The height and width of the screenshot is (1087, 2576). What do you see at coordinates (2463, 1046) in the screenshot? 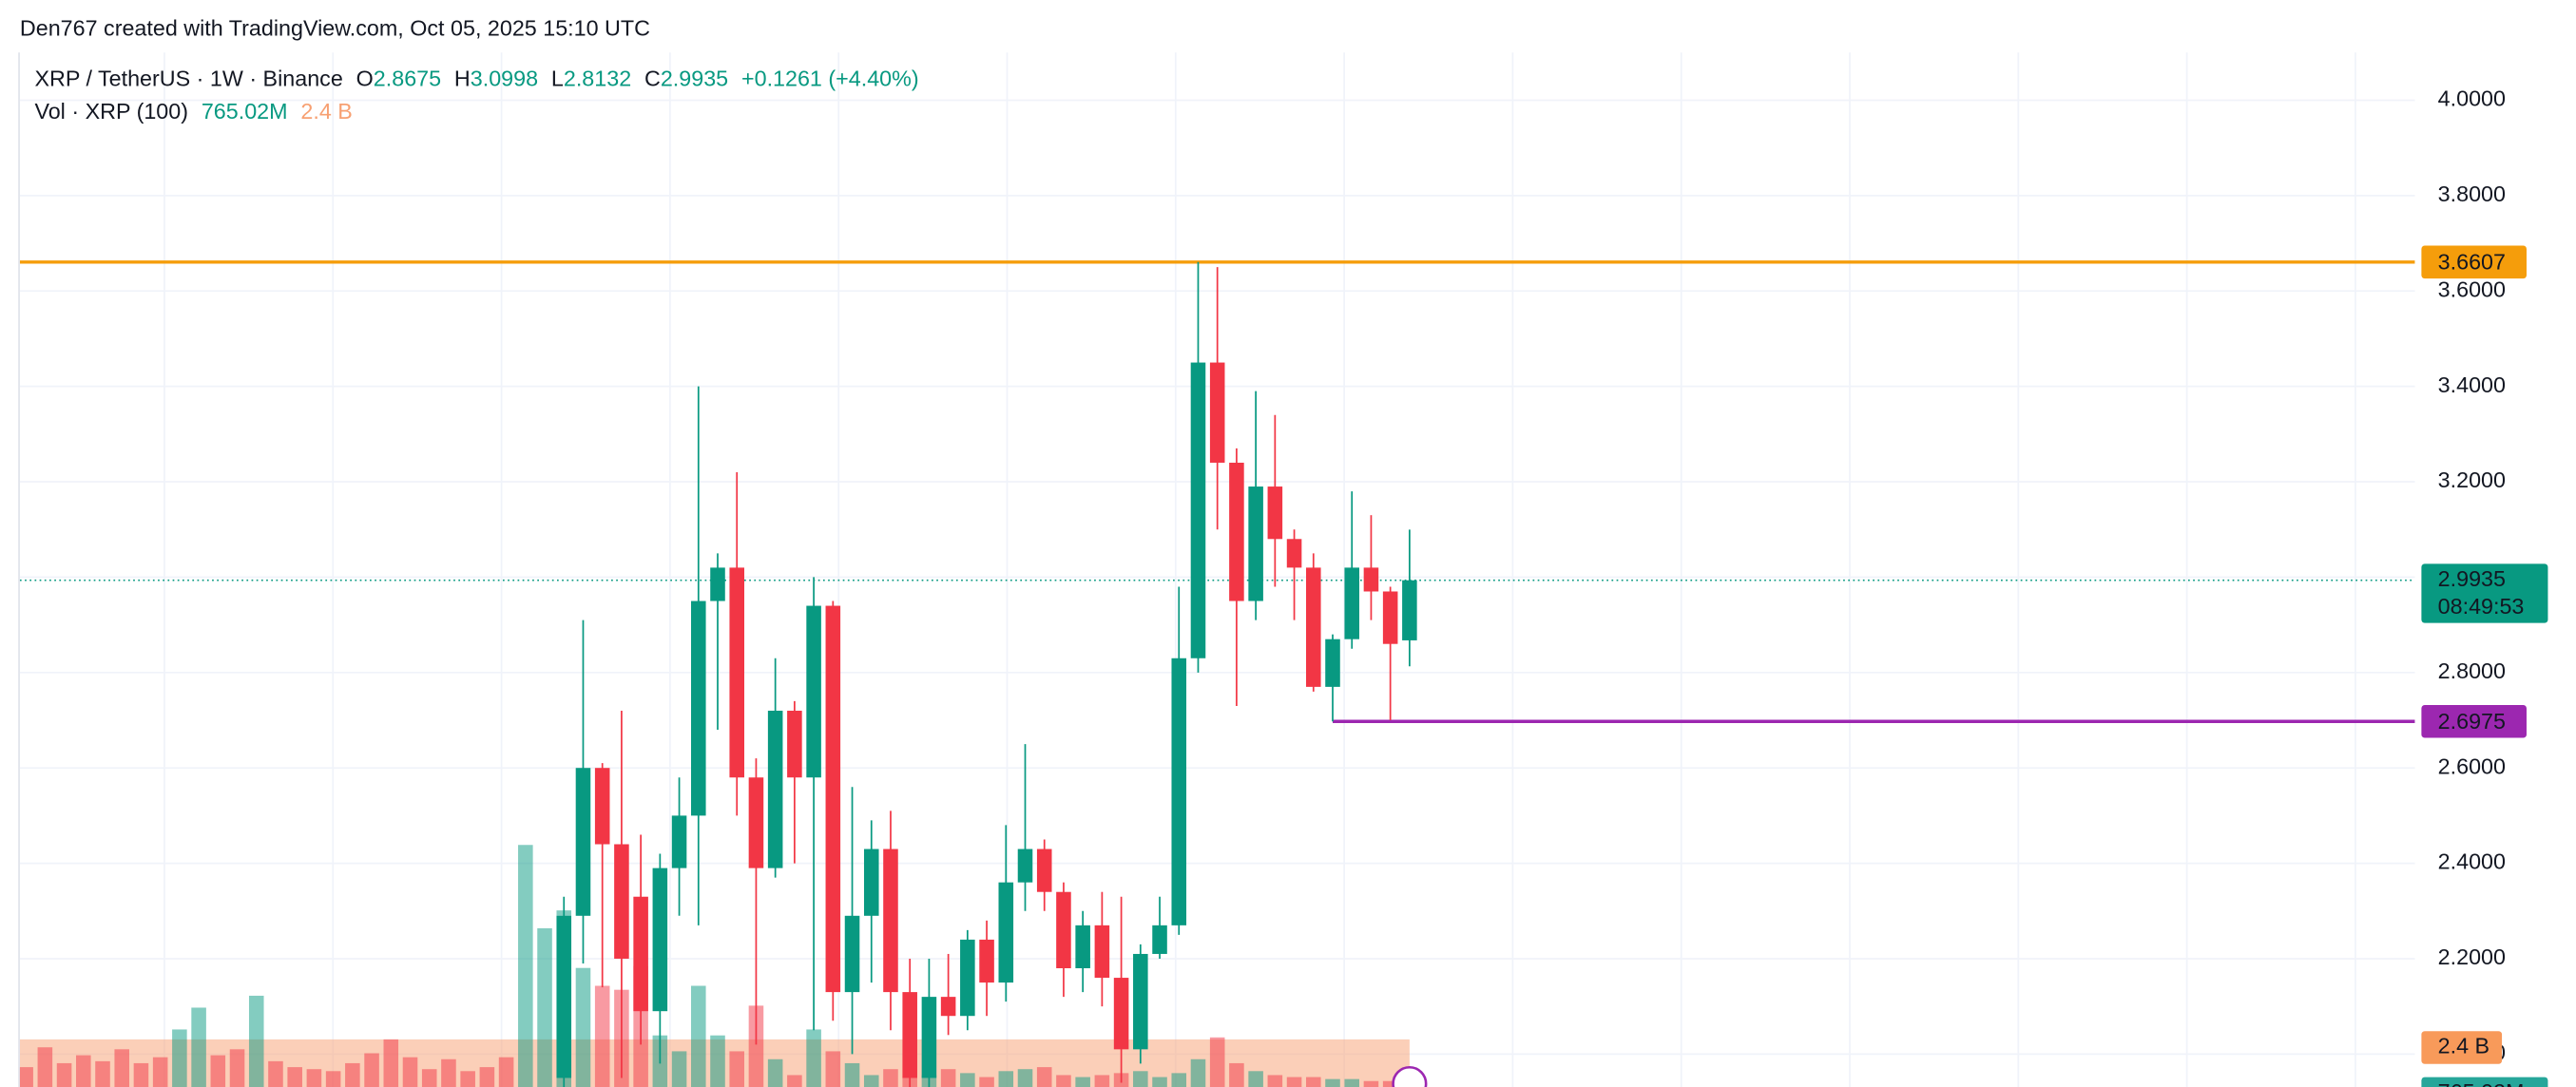
I see `volume-ma-tag-label: 2.4 B` at bounding box center [2463, 1046].